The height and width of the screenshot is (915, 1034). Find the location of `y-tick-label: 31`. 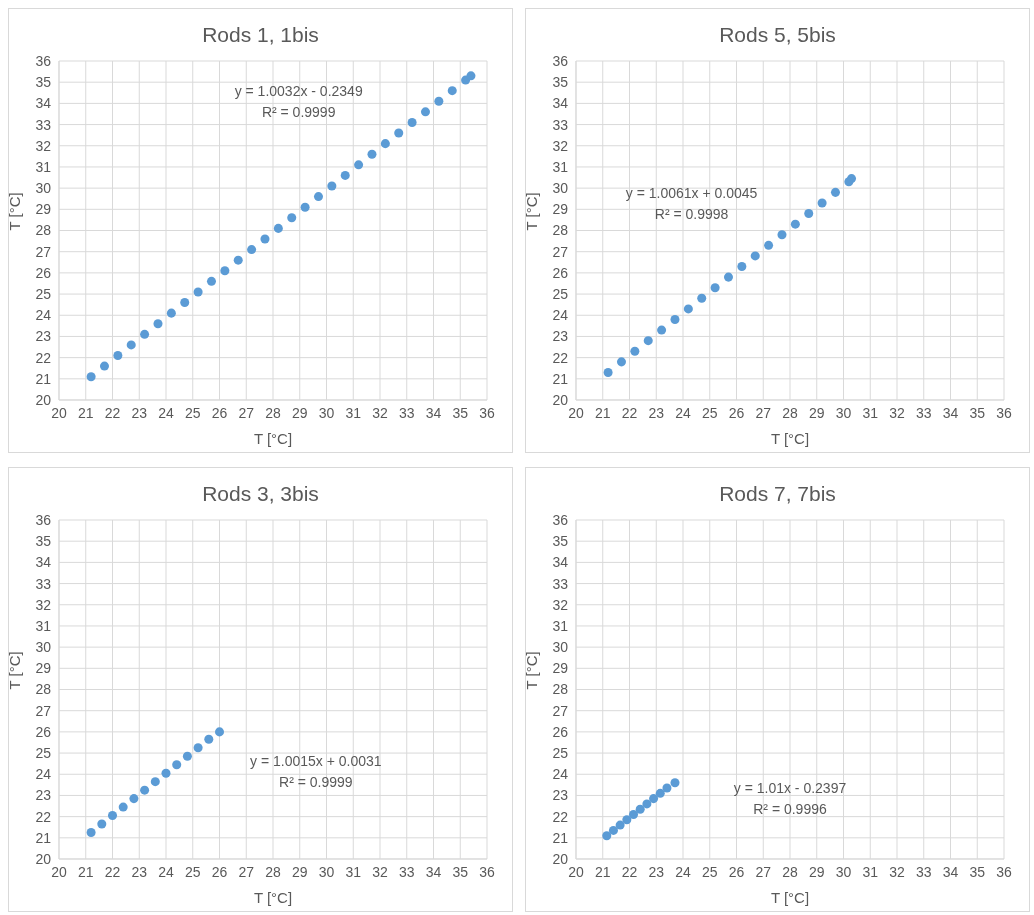

y-tick-label: 31 is located at coordinates (560, 625).